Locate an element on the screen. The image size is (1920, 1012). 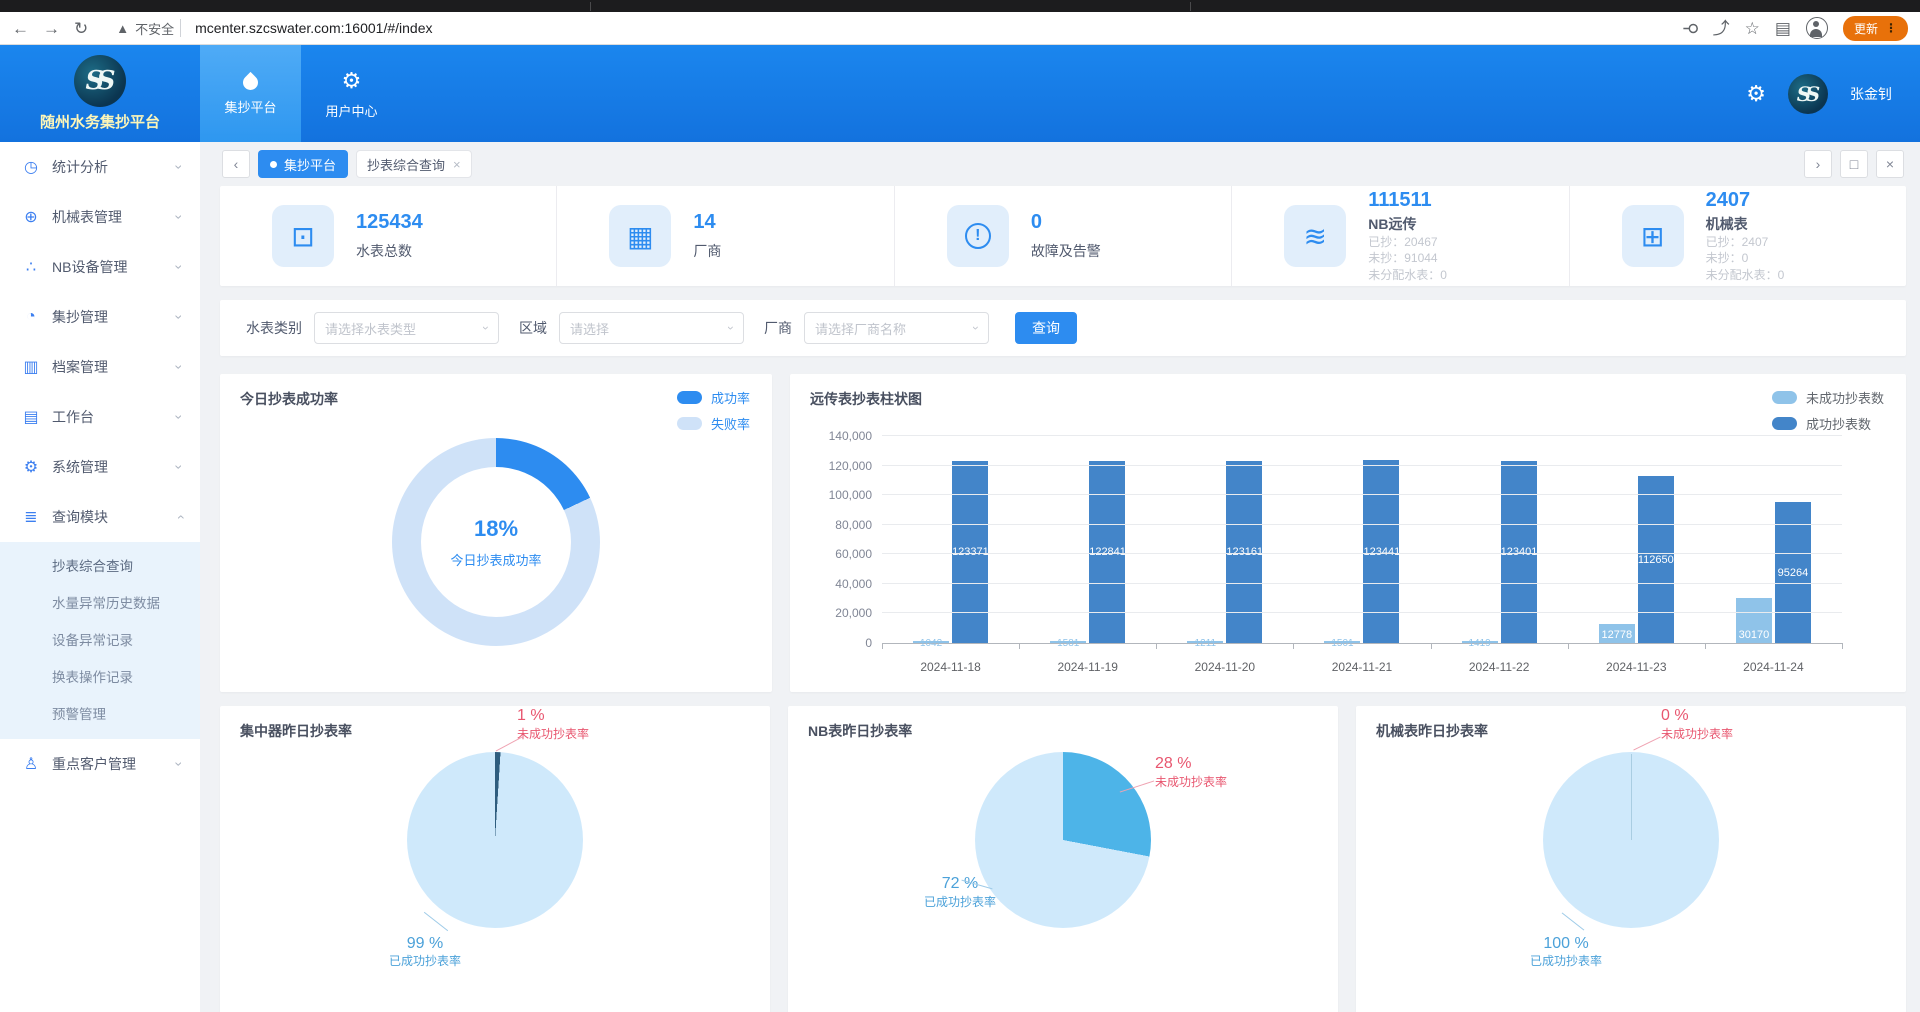
zero-slice-line is located at coordinates (1631, 797).